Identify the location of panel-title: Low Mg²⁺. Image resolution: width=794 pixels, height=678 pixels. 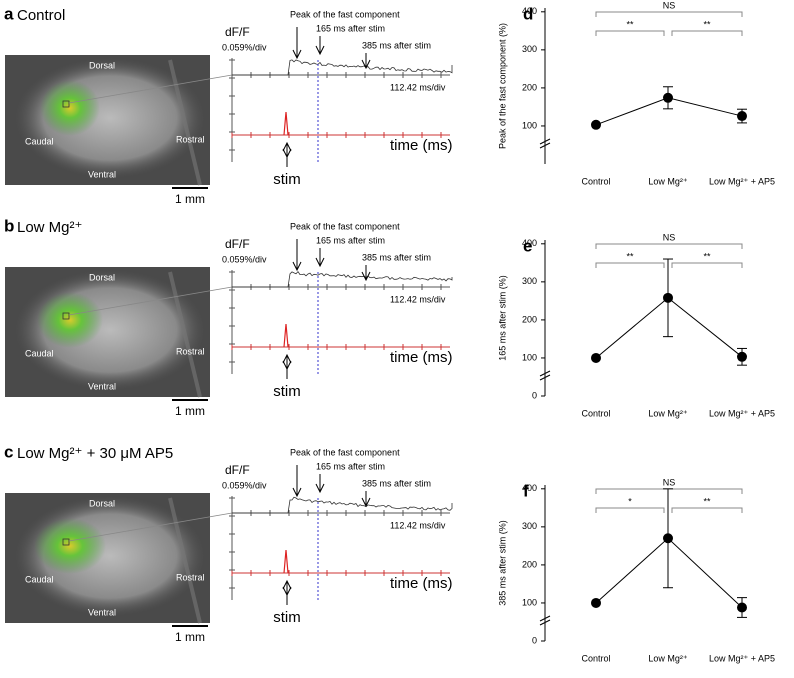
(49, 227).